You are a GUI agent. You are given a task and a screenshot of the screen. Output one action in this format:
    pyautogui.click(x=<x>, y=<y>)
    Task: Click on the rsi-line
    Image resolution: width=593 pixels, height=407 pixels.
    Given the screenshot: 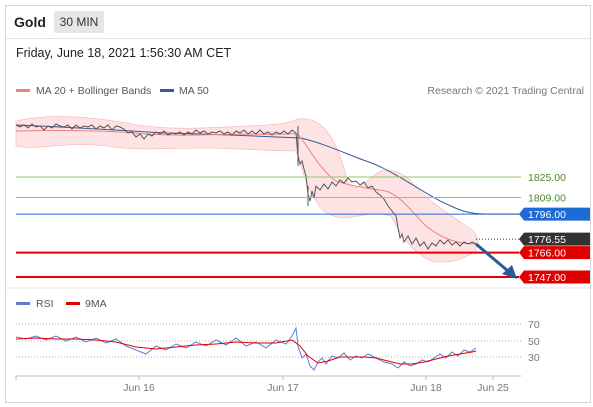 What is the action you would take?
    pyautogui.click(x=246, y=348)
    